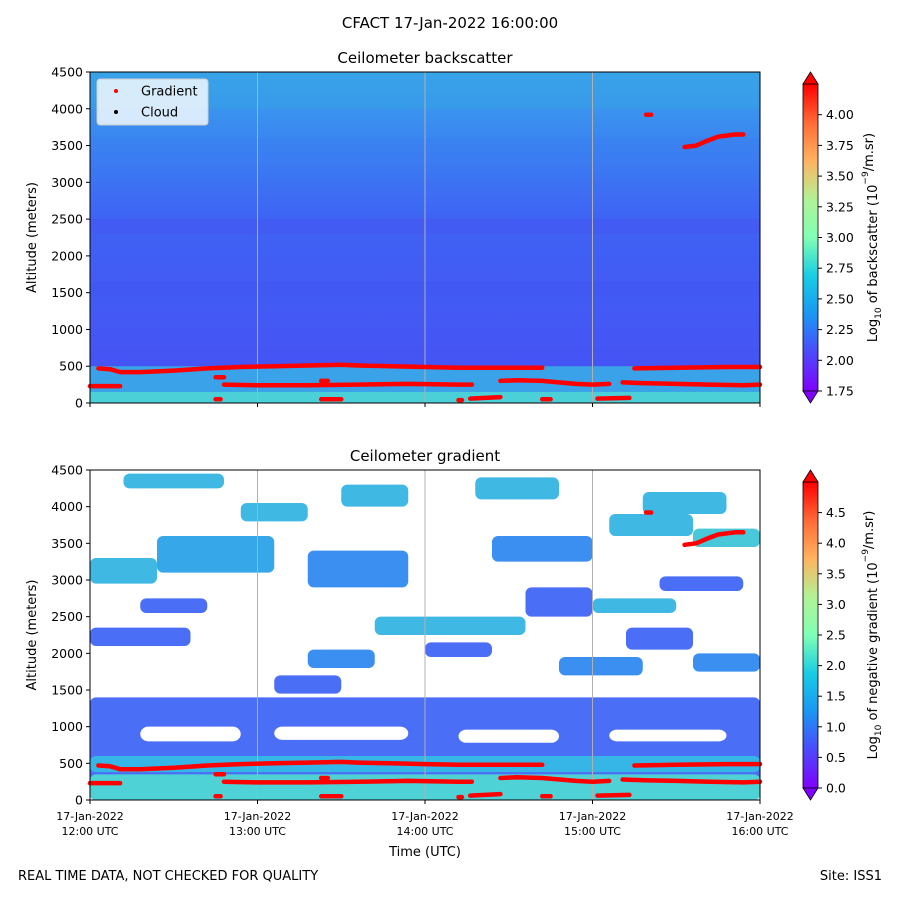 This screenshot has width=900, height=900. I want to click on panel-title: Ceilometer gradient, so click(425, 456).